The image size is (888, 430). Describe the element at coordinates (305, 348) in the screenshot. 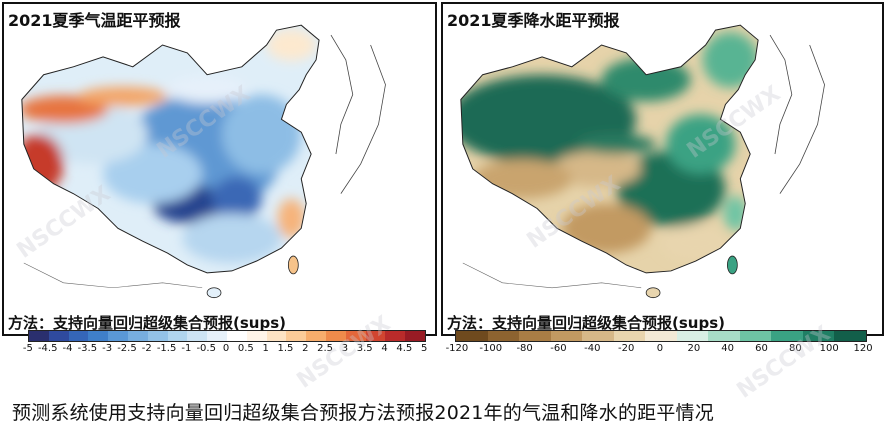

I see `temperature-colorbar-tick: 2` at that location.